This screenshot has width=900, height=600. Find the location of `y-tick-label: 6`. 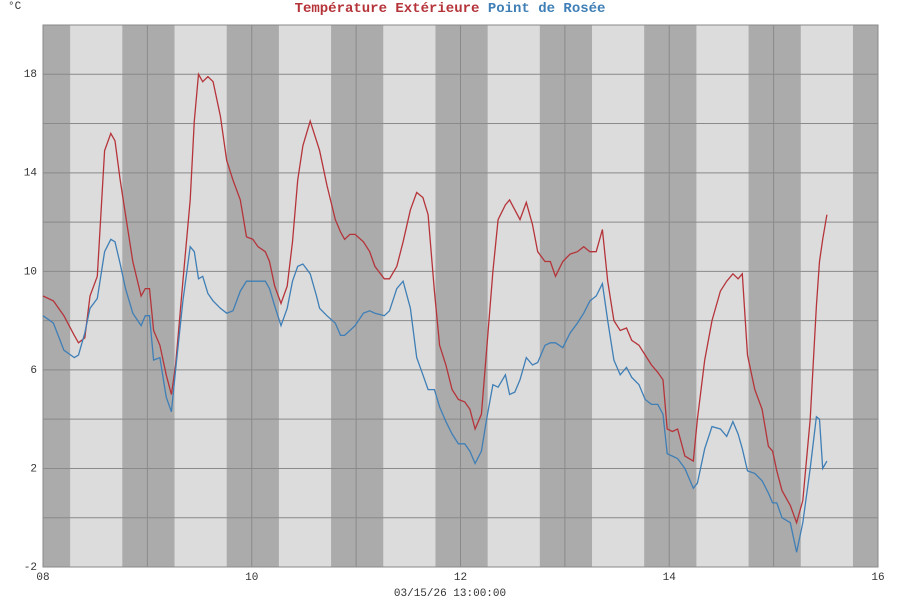

y-tick-label: 6 is located at coordinates (33, 371).